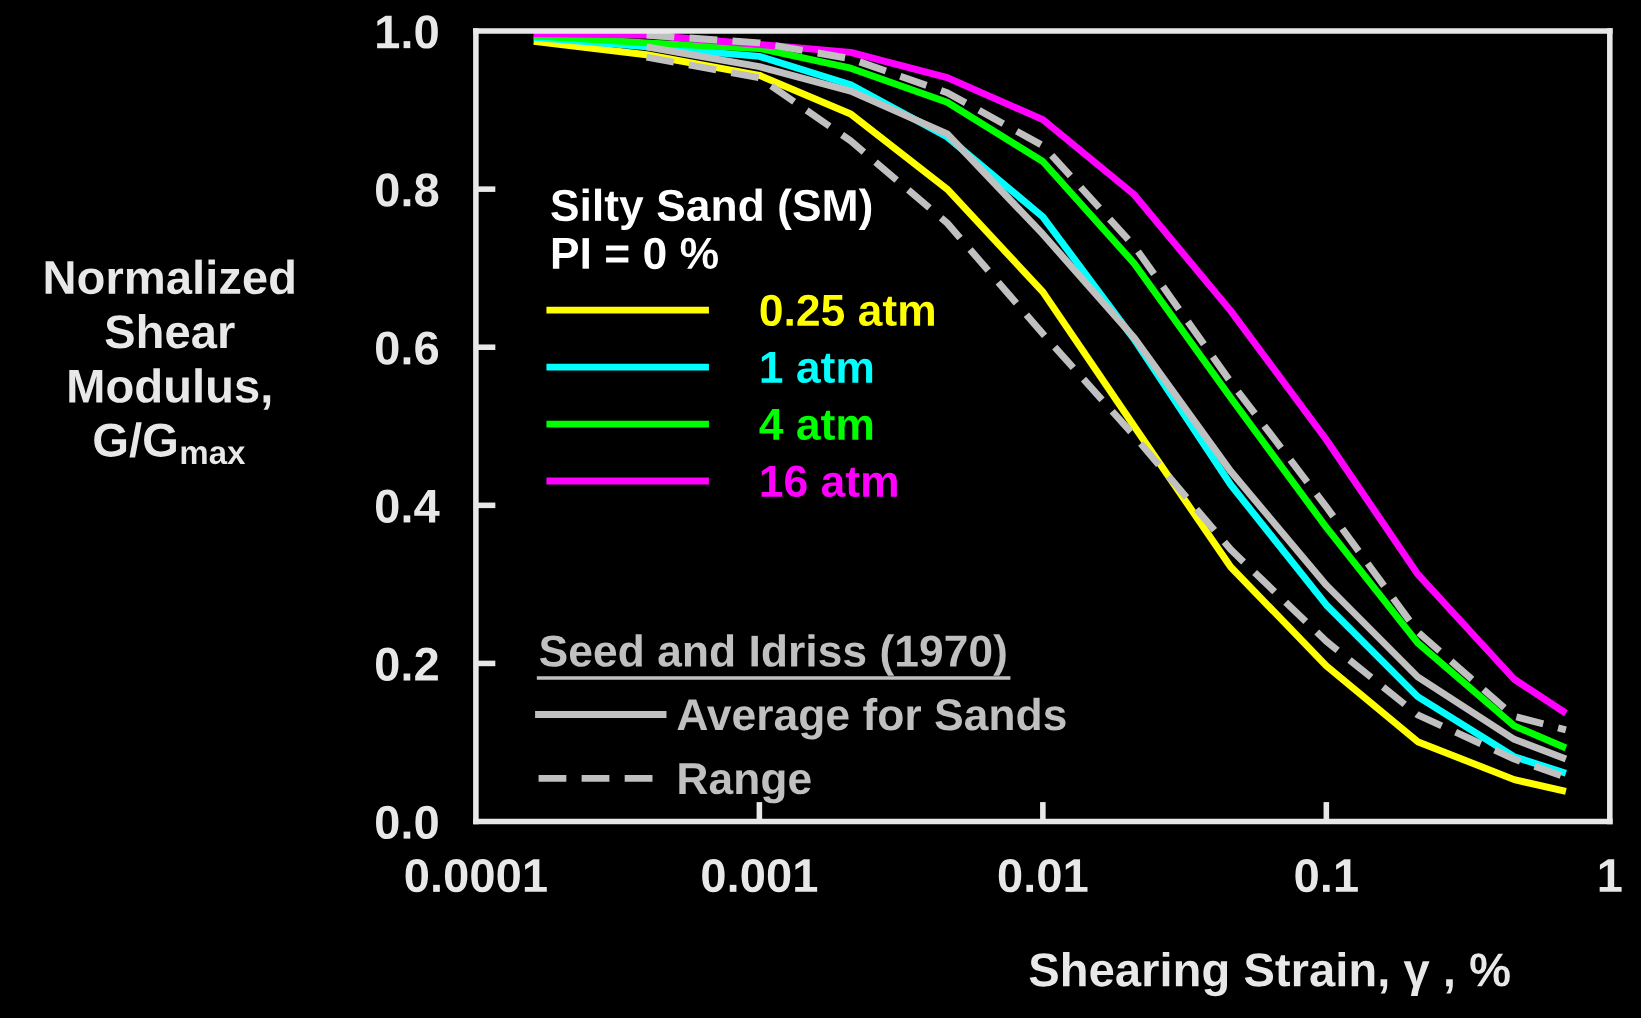  I want to click on x-tick-label: 0.001, so click(760, 875).